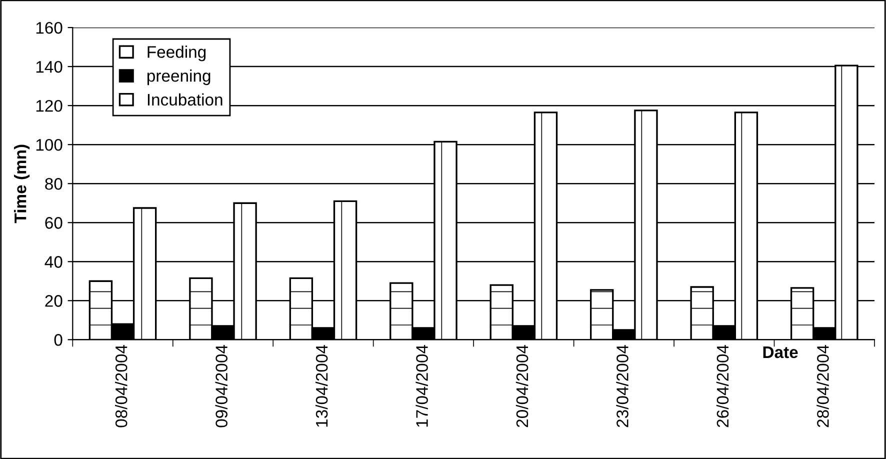  I want to click on x-tick-label: 28/04/2004, so click(822, 386).